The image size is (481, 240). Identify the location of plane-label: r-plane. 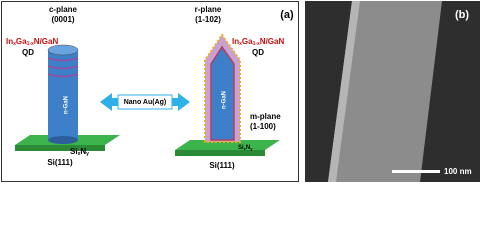
(208, 9).